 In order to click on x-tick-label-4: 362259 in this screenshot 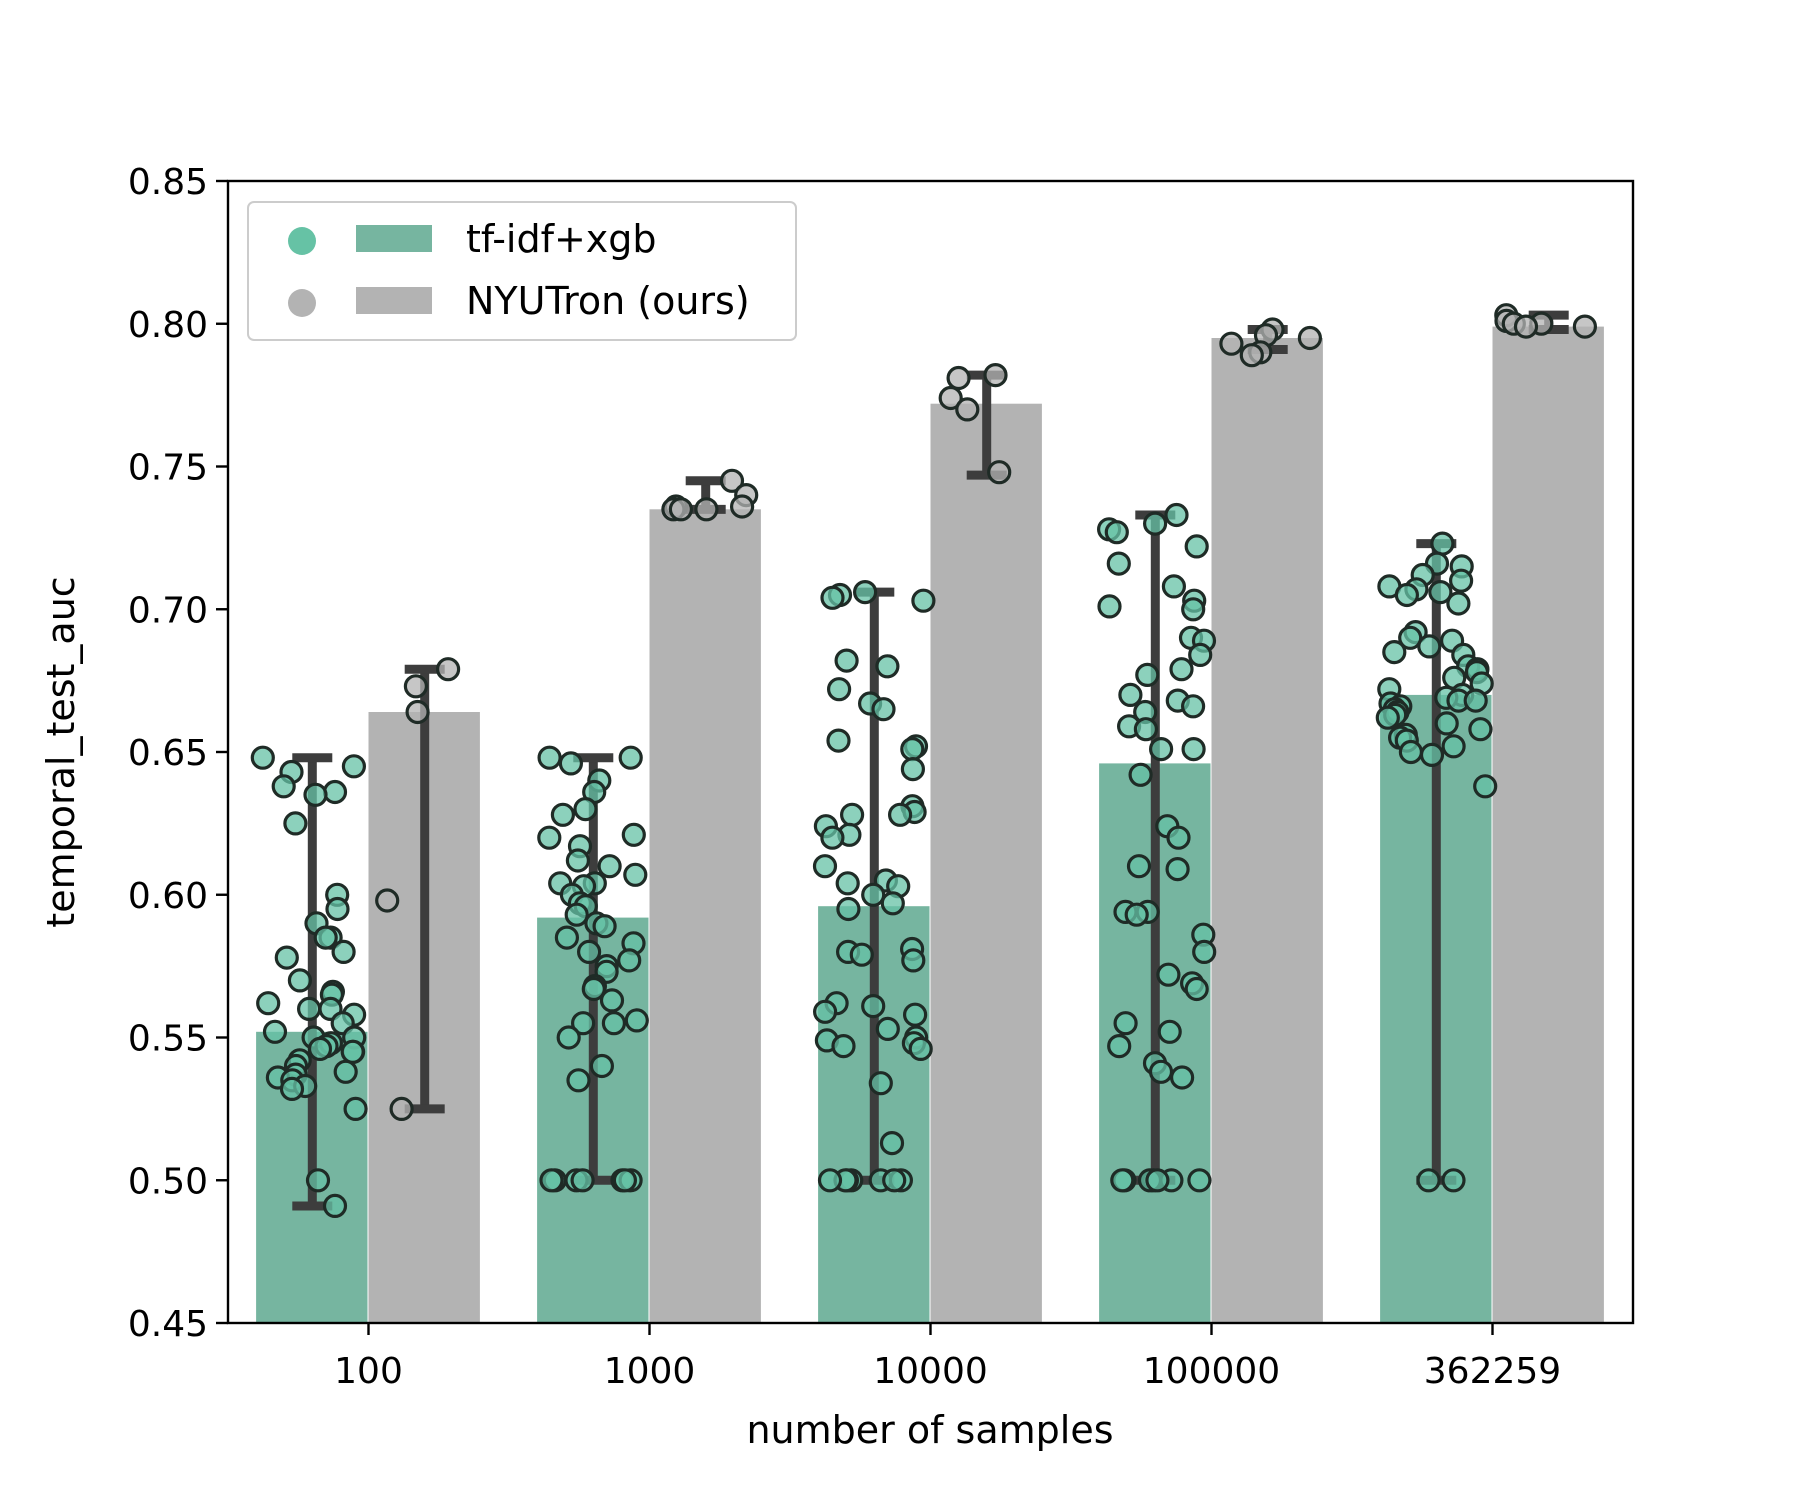, I will do `click(1492, 1371)`.